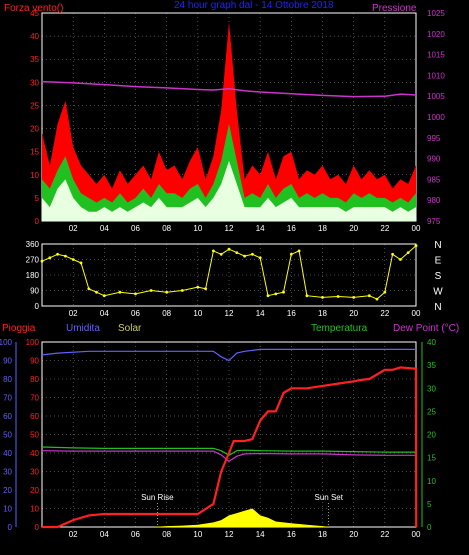  I want to click on climate-panel-x-tick: 00, so click(416, 534).